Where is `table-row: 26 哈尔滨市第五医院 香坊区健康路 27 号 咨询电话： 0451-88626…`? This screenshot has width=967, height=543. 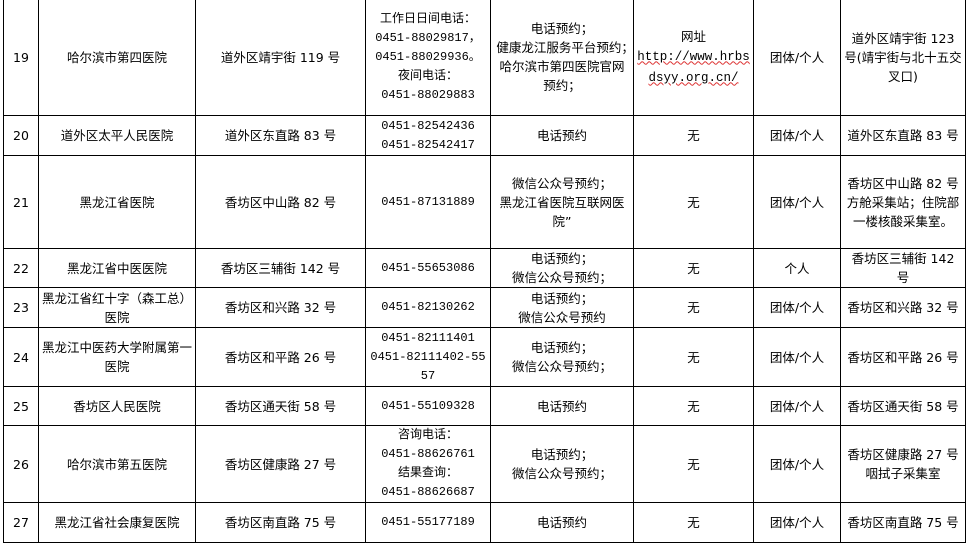
table-row: 26 哈尔滨市第五医院 香坊区健康路 27 号 咨询电话： 0451-88626… is located at coordinates (484, 464).